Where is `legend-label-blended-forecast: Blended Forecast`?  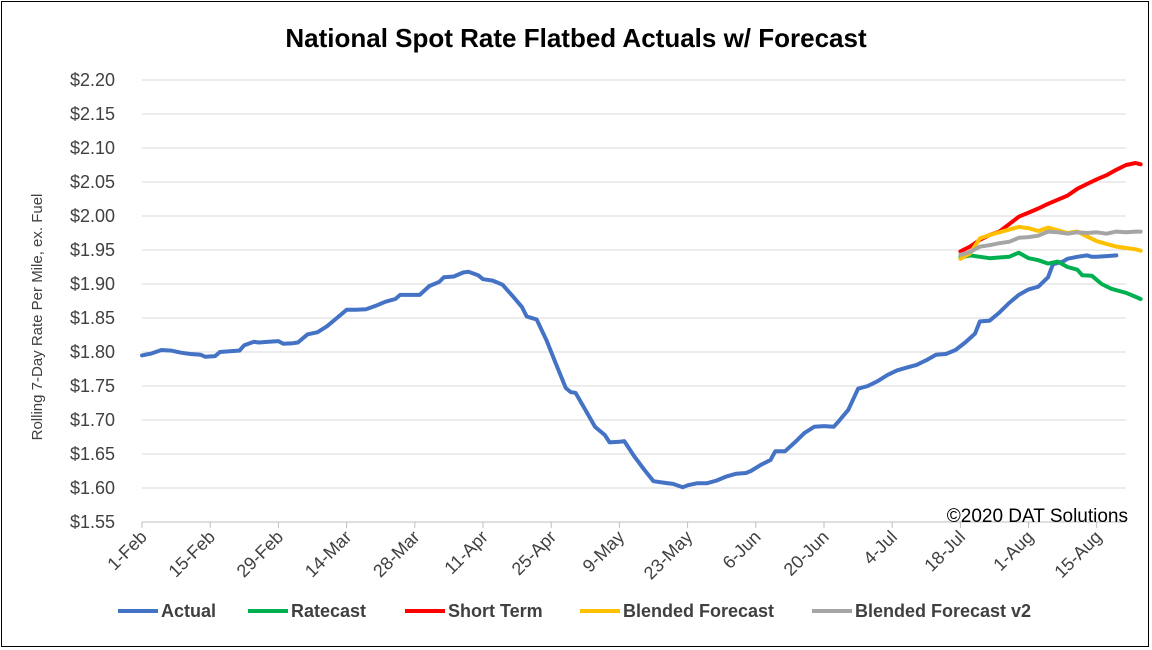 legend-label-blended-forecast: Blended Forecast is located at coordinates (698, 611).